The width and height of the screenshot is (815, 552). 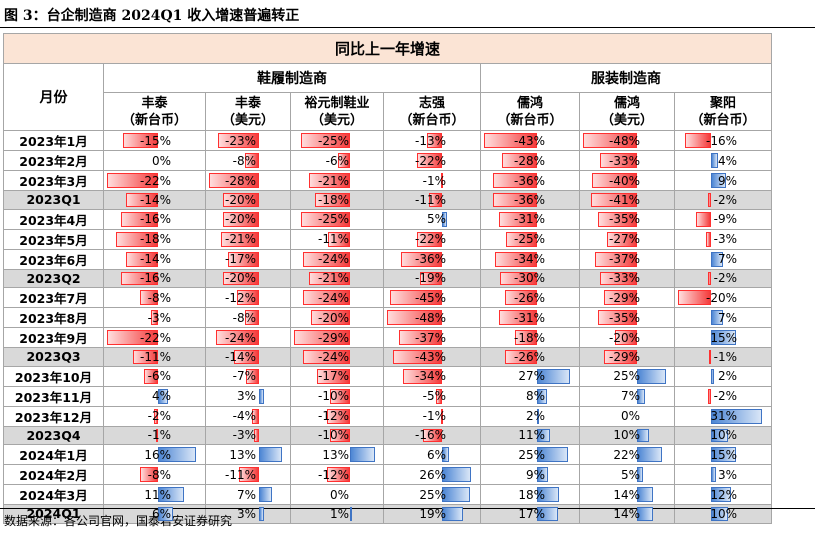 I want to click on cell-value: -14%, so click(x=155, y=199).